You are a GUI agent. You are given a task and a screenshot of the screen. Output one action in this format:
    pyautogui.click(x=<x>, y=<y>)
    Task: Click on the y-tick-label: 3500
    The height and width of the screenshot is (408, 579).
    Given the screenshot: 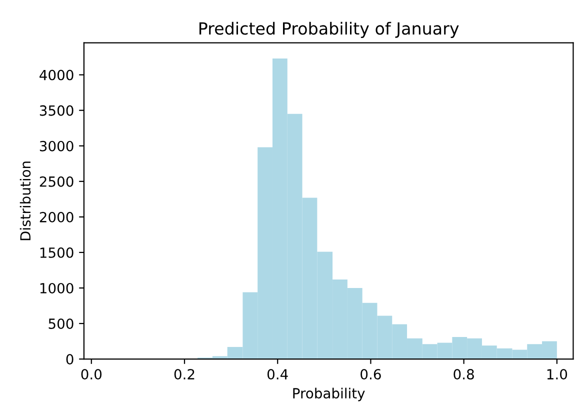 What is the action you would take?
    pyautogui.click(x=57, y=110)
    